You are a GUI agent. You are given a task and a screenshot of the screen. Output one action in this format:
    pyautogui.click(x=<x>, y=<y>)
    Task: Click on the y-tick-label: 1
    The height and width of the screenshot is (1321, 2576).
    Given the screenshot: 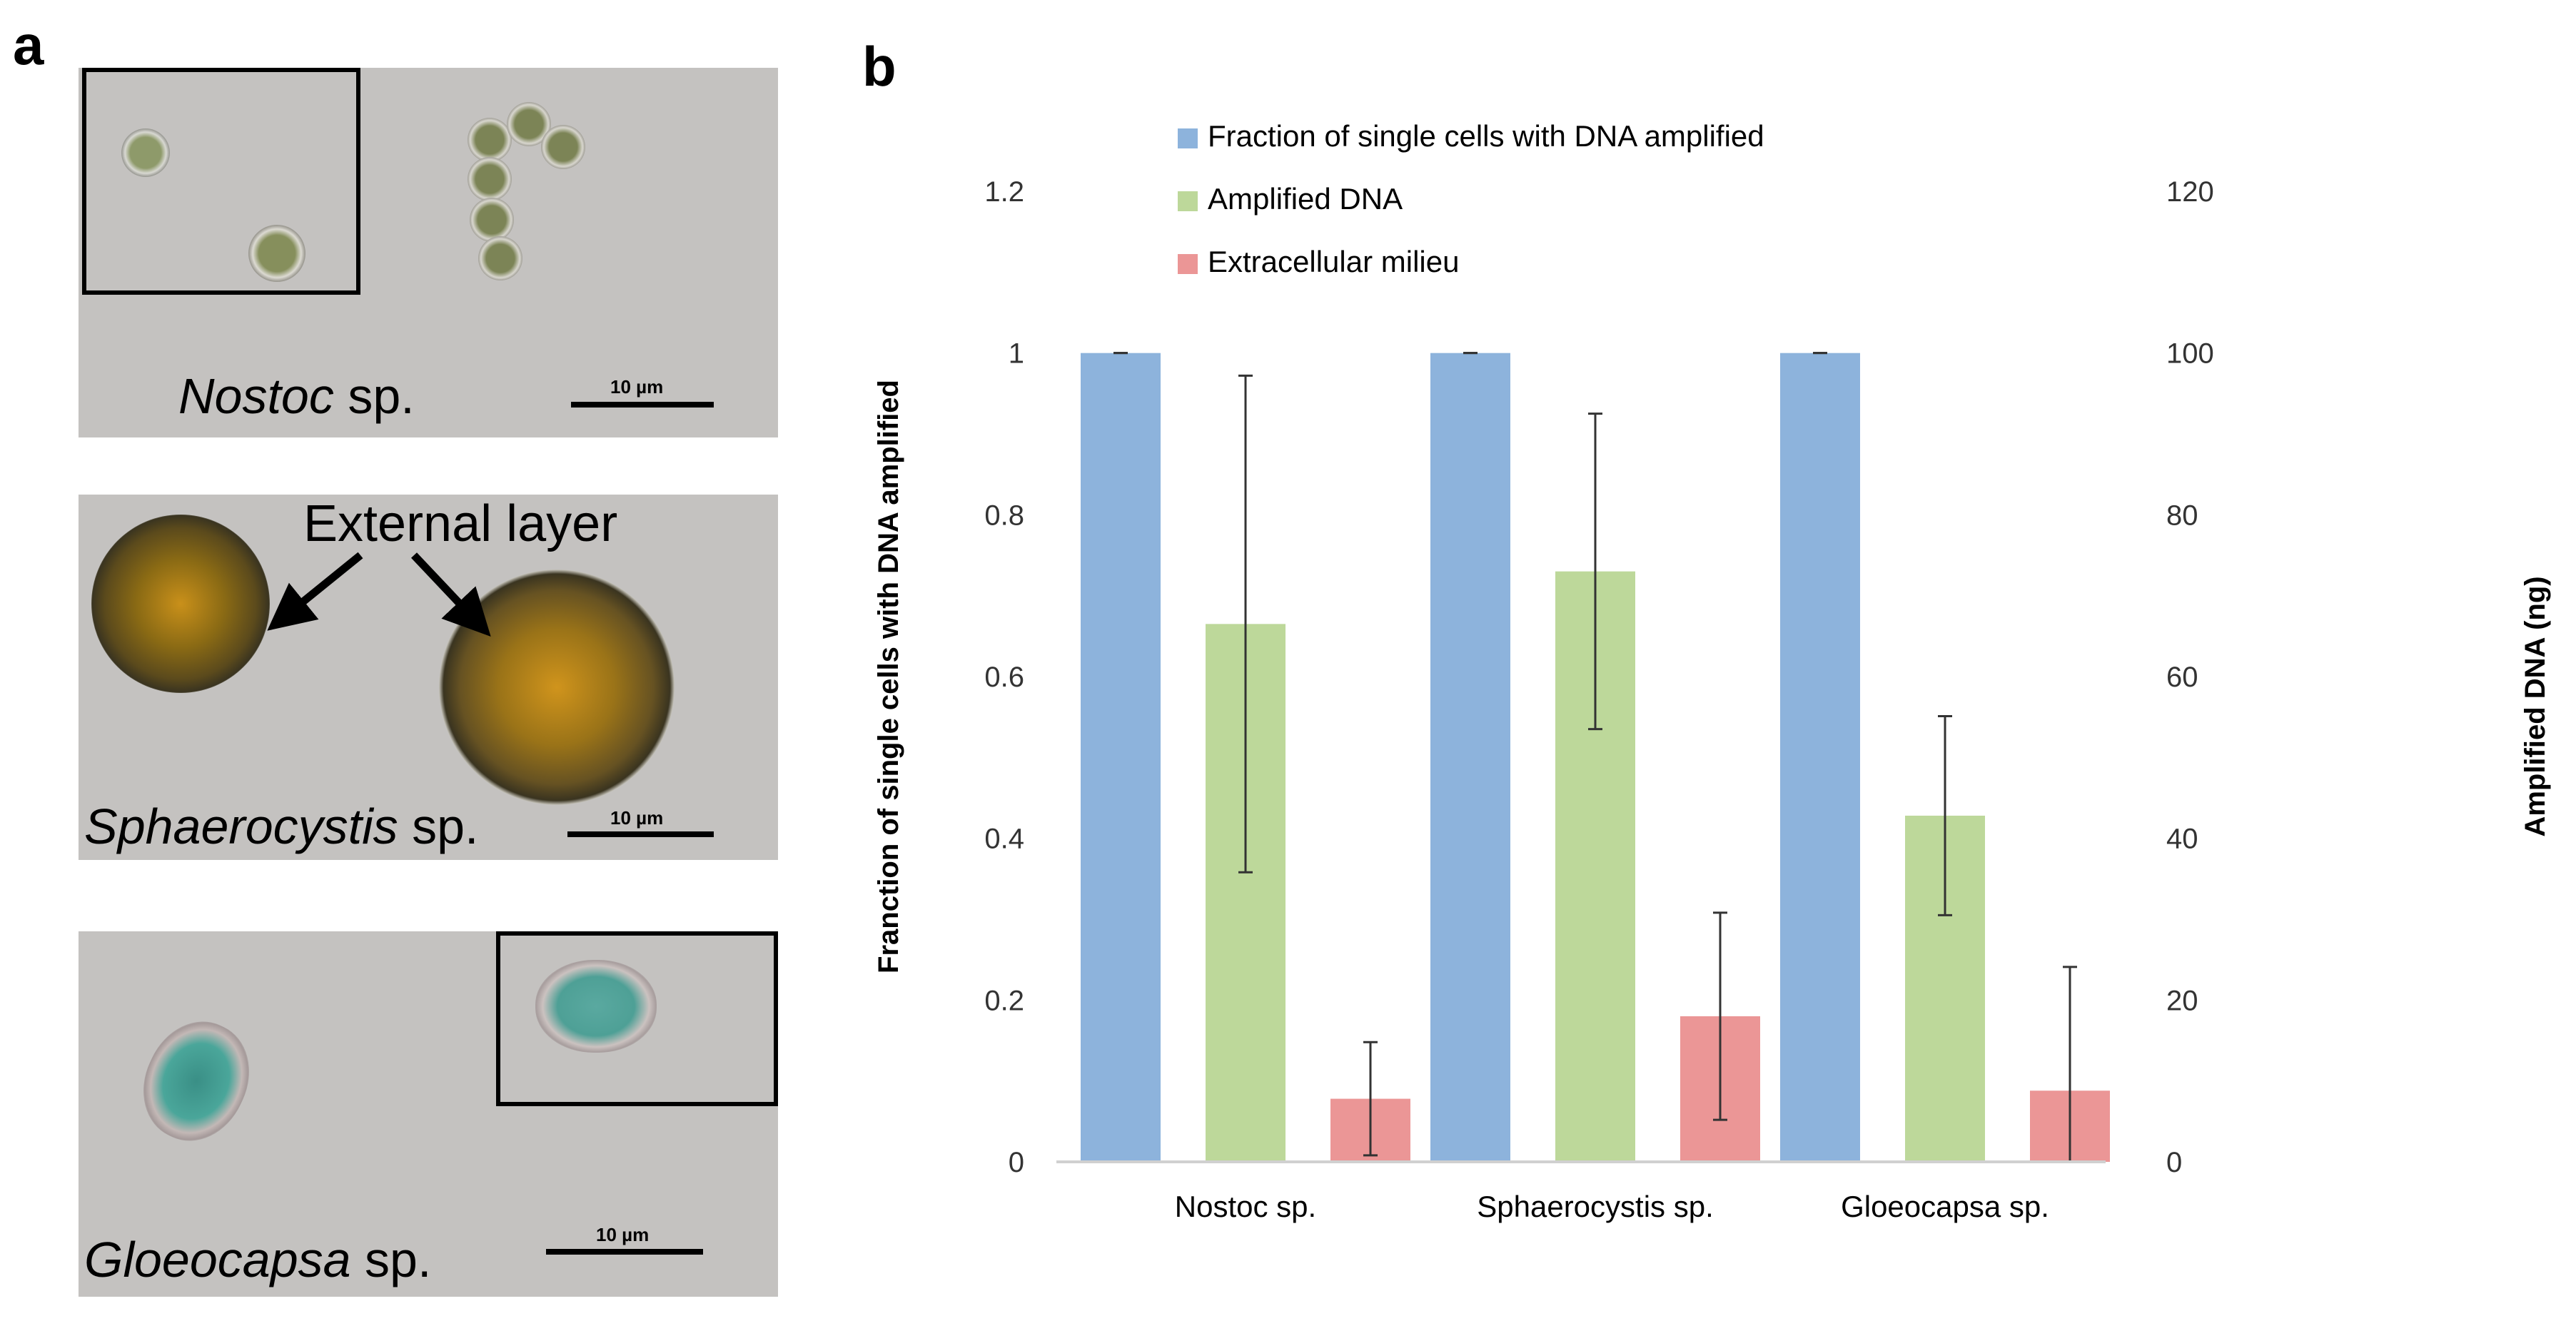 What is the action you would take?
    pyautogui.click(x=1016, y=354)
    